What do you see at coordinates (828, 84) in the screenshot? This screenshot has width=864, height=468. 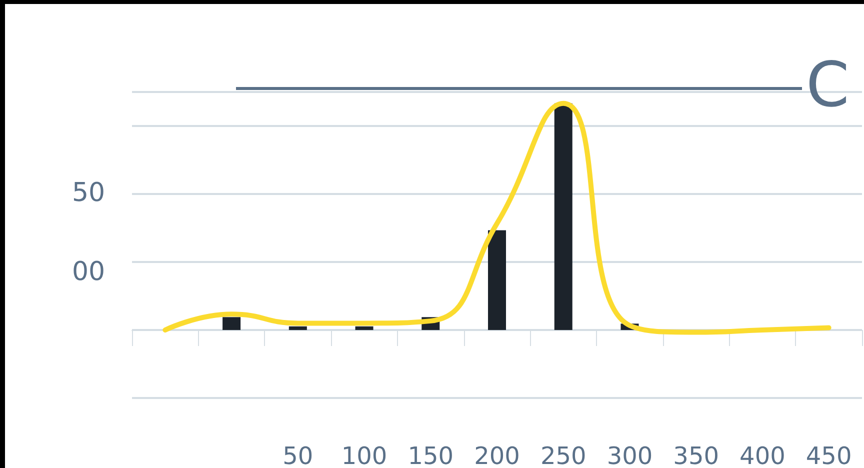 I see `annotation: C` at bounding box center [828, 84].